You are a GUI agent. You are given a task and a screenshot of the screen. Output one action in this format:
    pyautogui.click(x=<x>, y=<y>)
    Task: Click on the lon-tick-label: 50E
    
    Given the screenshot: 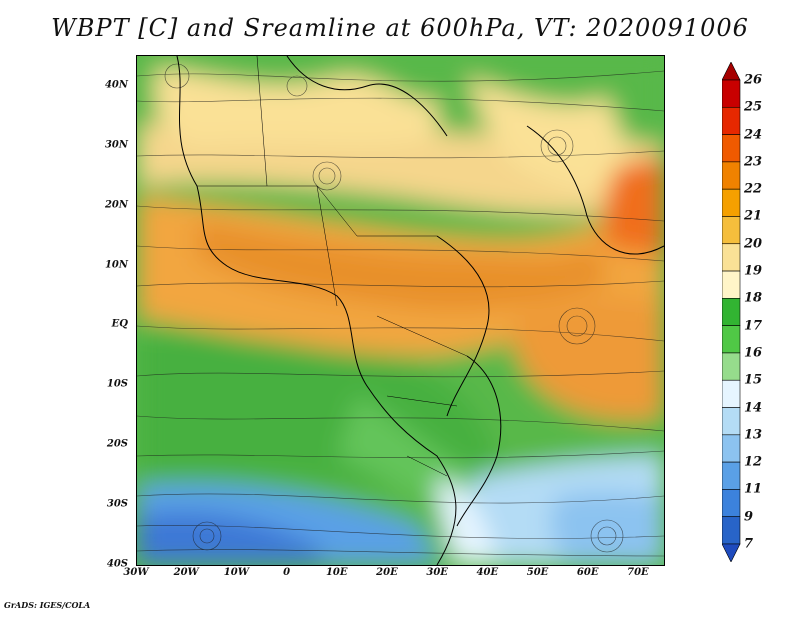 What is the action you would take?
    pyautogui.click(x=537, y=572)
    